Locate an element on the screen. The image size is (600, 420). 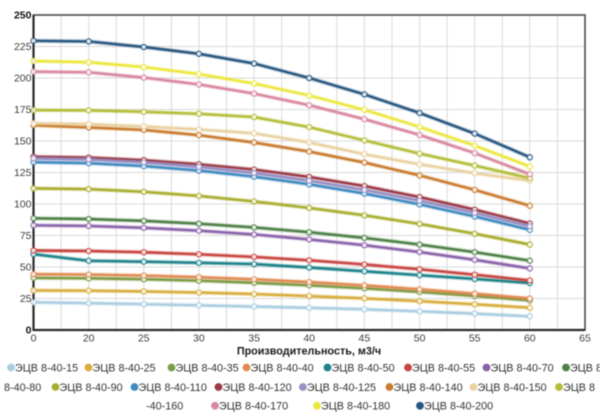
svg-text: 30 is located at coordinates (199, 339).